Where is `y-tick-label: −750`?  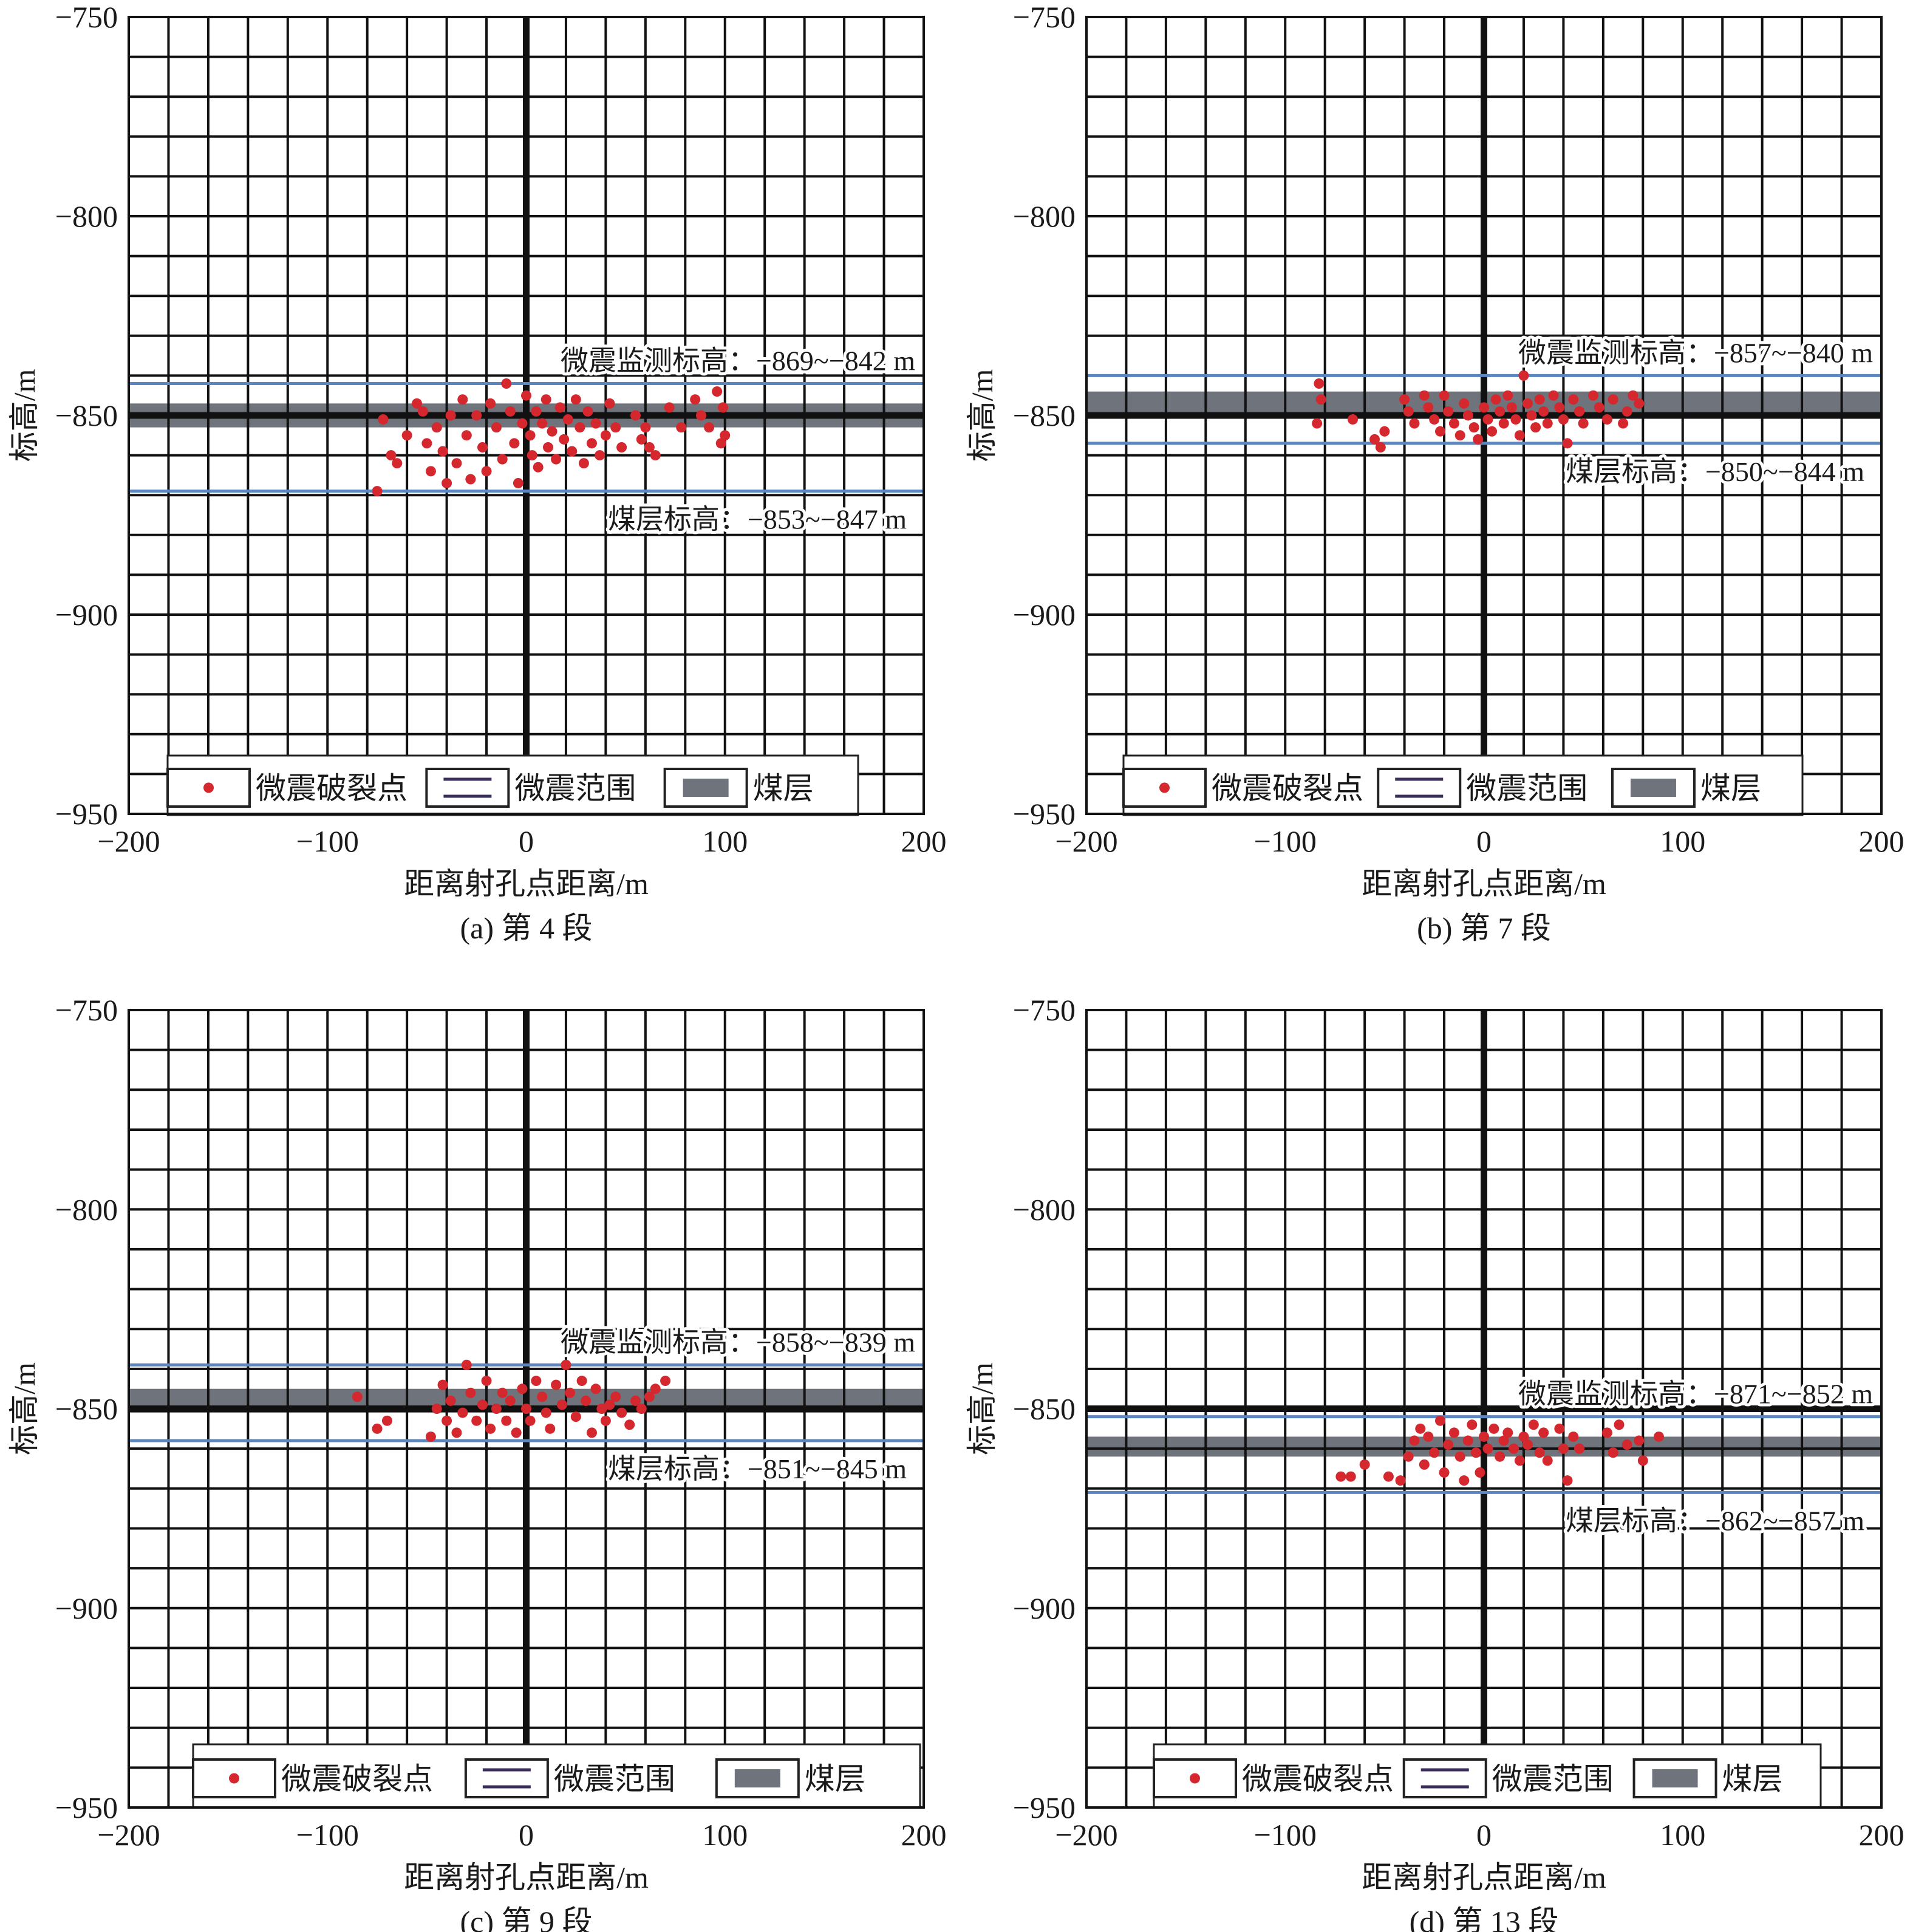 y-tick-label: −750 is located at coordinates (1044, 1010).